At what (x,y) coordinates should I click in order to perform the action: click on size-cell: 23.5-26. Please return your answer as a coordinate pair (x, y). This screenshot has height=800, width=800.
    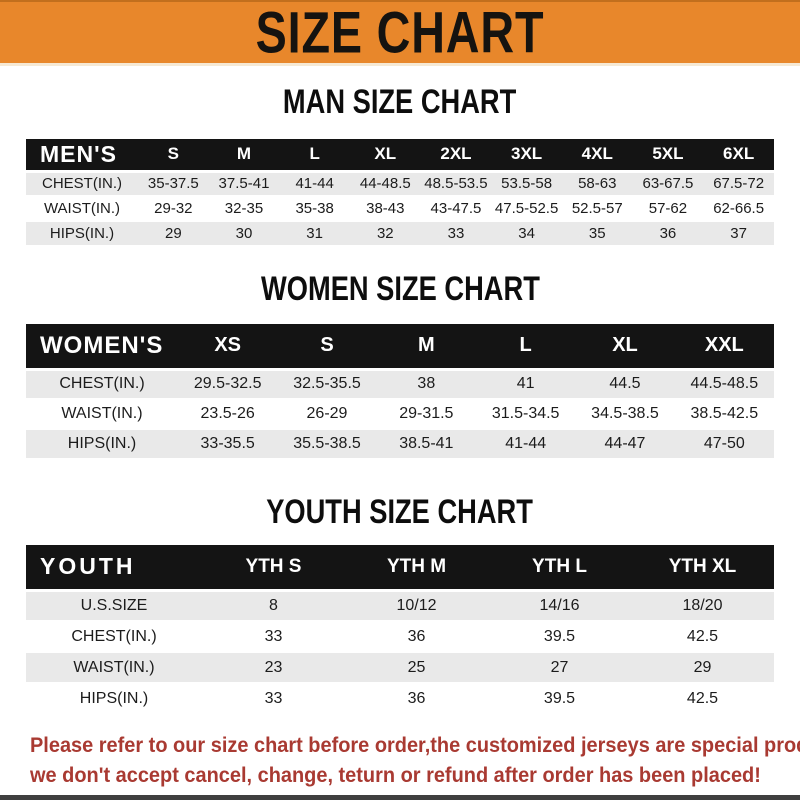
    Looking at the image, I should click on (227, 413).